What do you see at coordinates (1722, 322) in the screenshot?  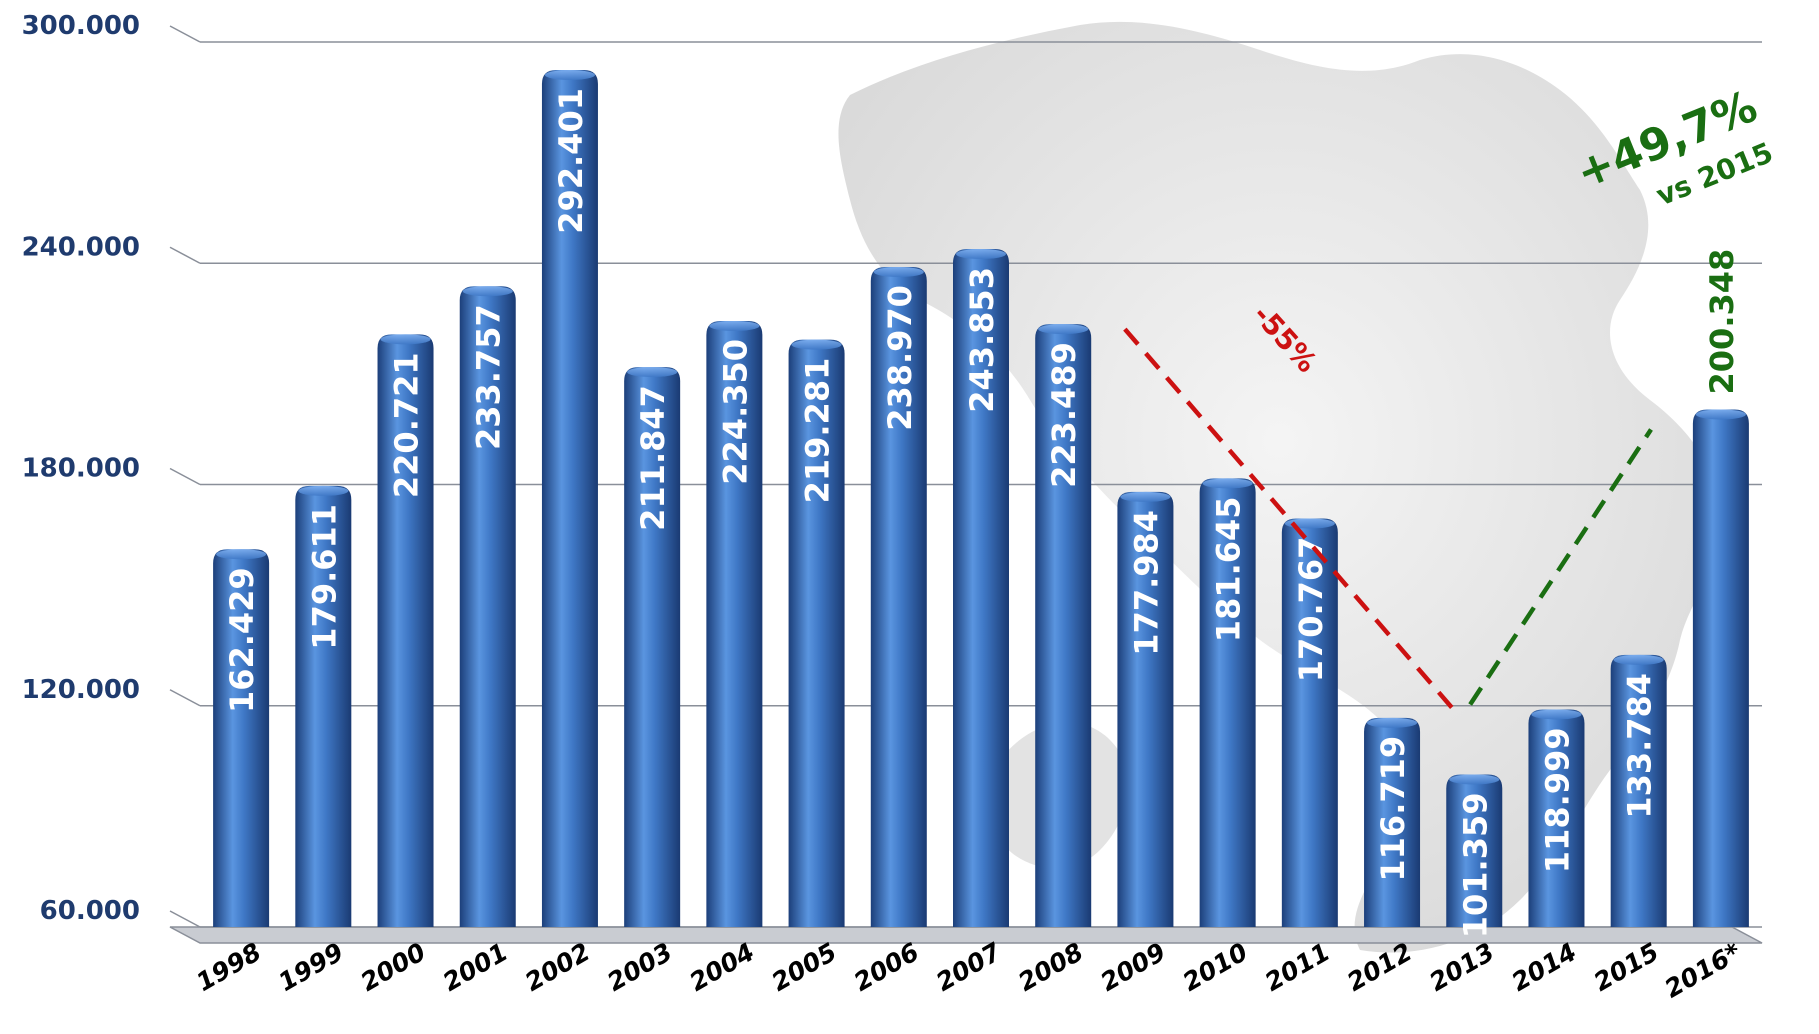 I see `value-label-highlight: 200.348` at bounding box center [1722, 322].